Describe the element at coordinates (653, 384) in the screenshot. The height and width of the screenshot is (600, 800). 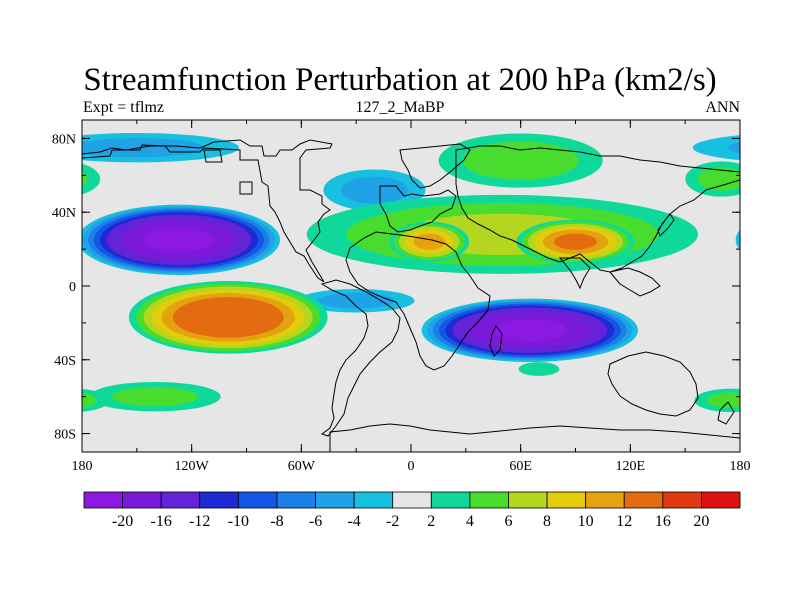
I see `australia-coastline` at that location.